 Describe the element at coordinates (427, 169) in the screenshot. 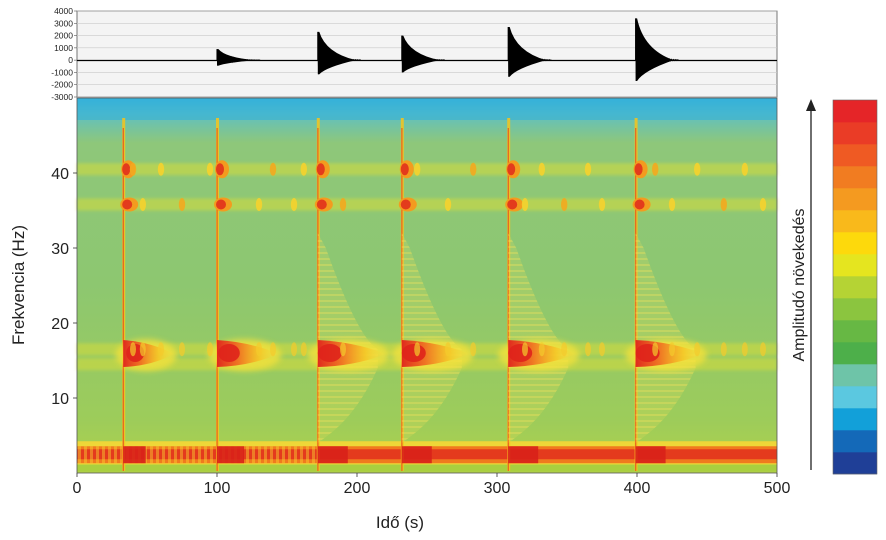

I see `band-harmonic` at that location.